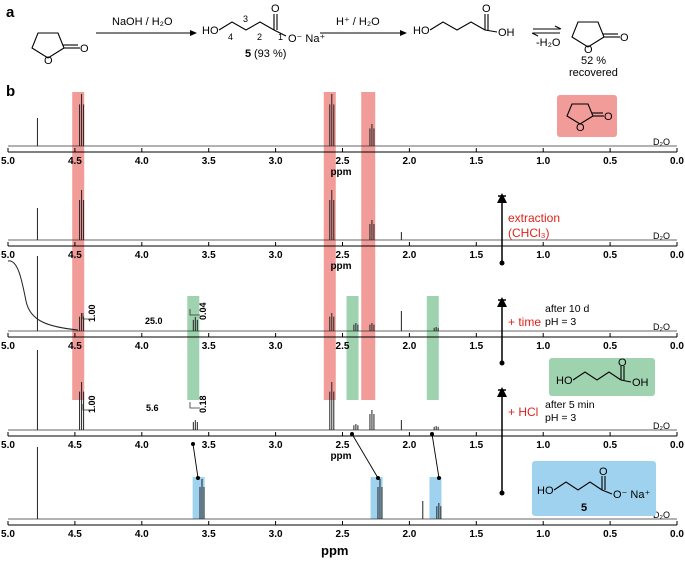  I want to click on recovered-percent: 52 %, so click(593, 61).